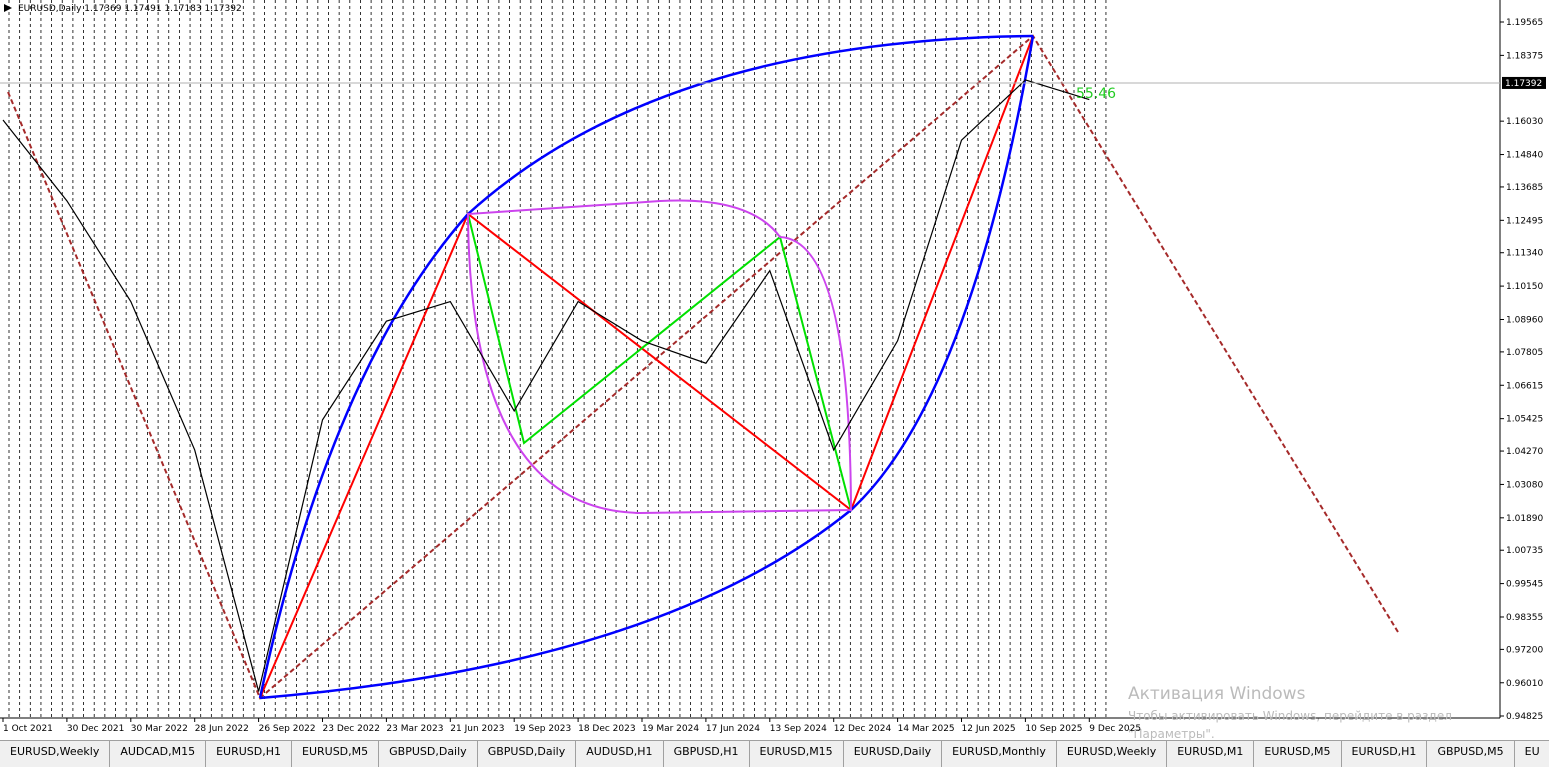 The image size is (1549, 767). Describe the element at coordinates (863, 729) in the screenshot. I see `x-tick-label: 12 Dec 2024` at that location.